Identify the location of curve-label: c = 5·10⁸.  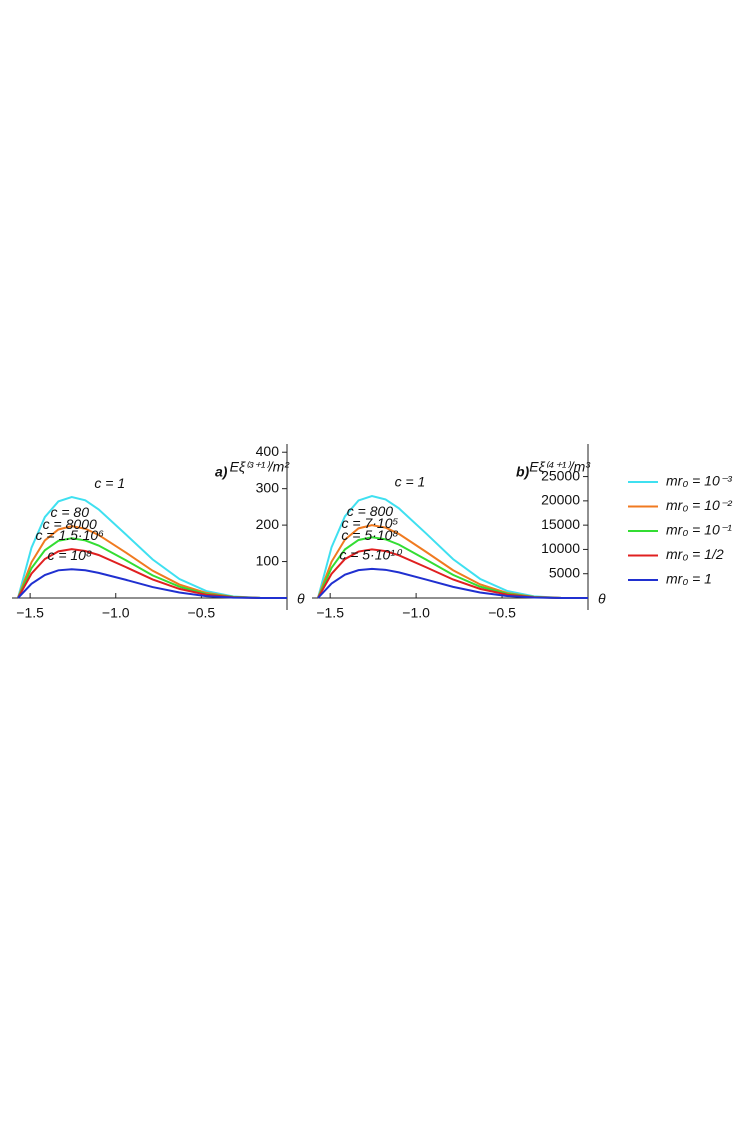
(369, 535).